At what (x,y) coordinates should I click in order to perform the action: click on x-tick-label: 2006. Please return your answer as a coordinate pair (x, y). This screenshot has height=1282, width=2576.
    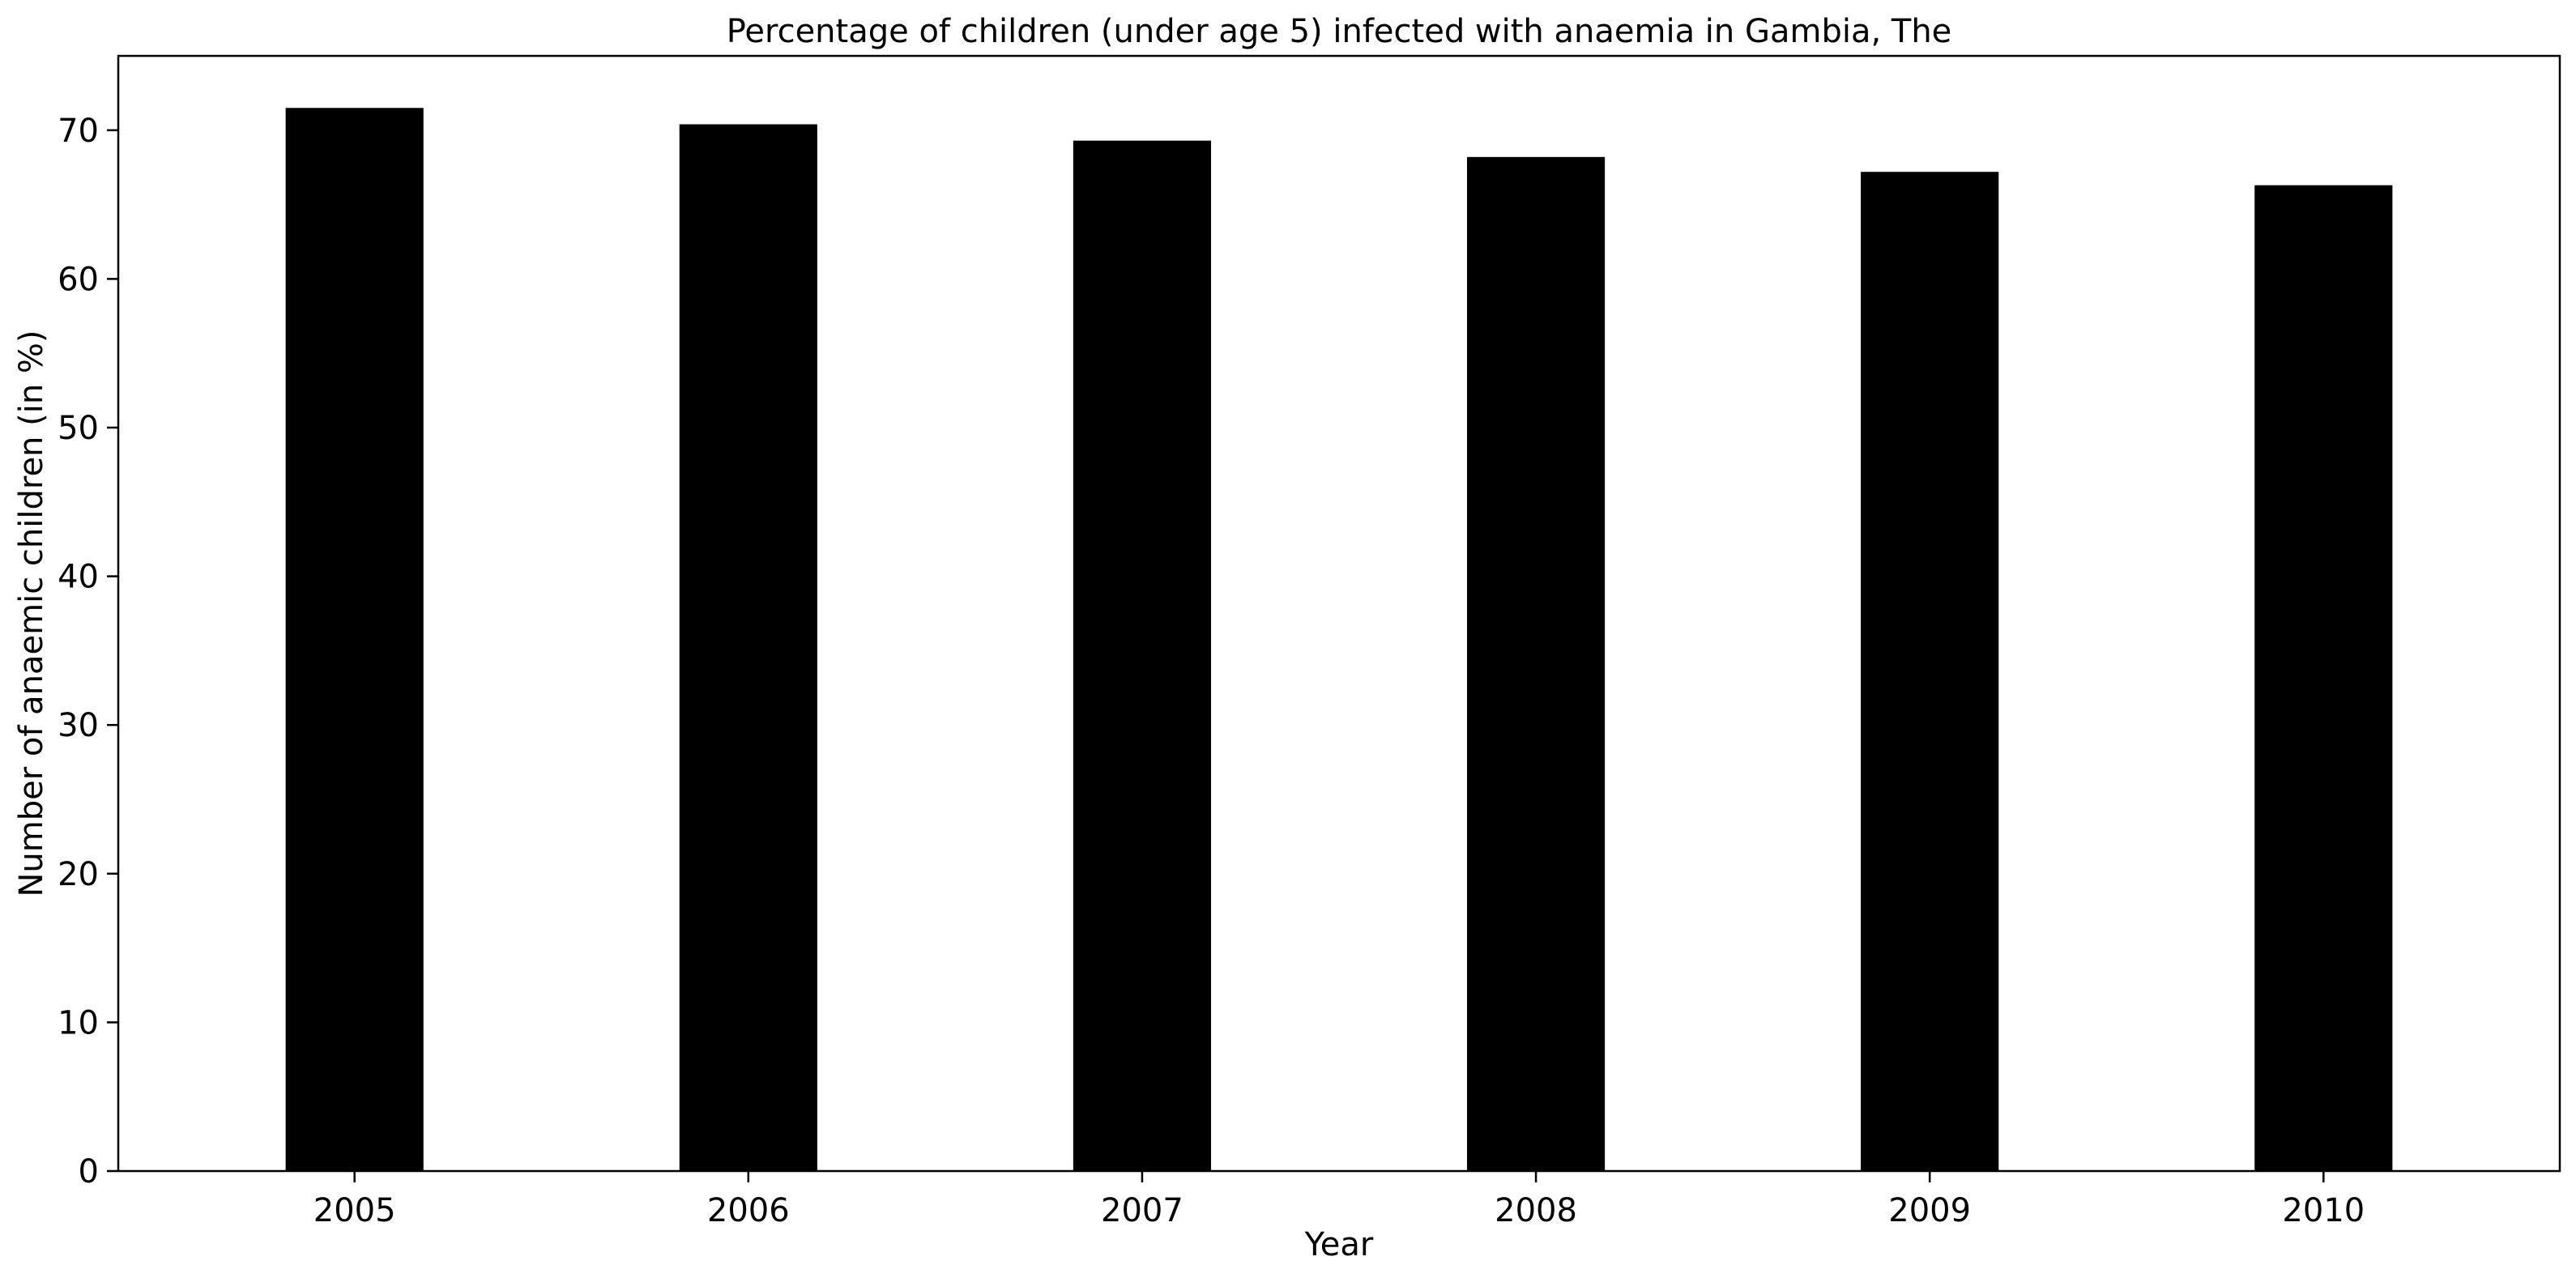
    Looking at the image, I should click on (749, 1210).